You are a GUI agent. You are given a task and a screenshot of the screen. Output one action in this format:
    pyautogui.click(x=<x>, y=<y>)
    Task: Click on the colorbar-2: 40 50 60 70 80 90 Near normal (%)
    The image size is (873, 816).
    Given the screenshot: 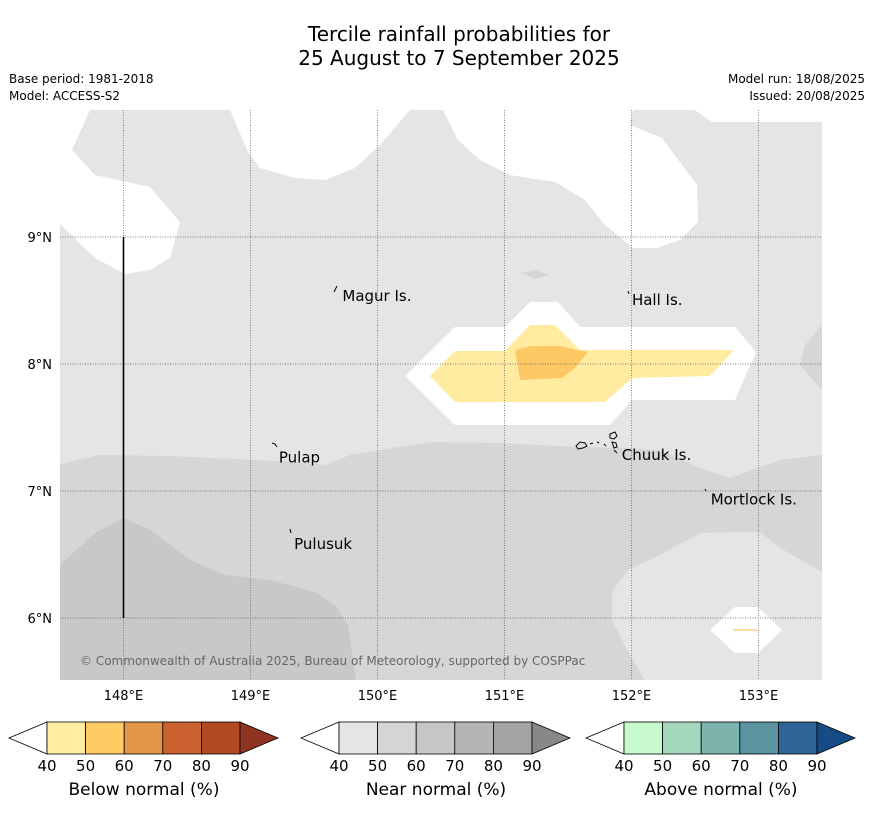 What is the action you would take?
    pyautogui.click(x=435, y=763)
    